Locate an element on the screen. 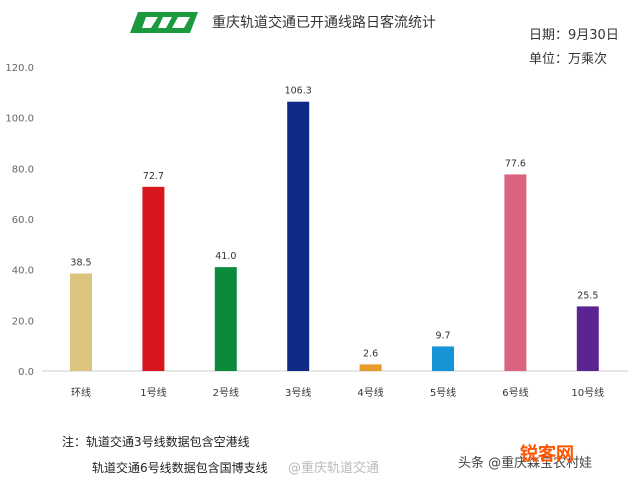 Image resolution: width=640 pixels, height=487 pixels. category-label: 3号线 is located at coordinates (298, 392).